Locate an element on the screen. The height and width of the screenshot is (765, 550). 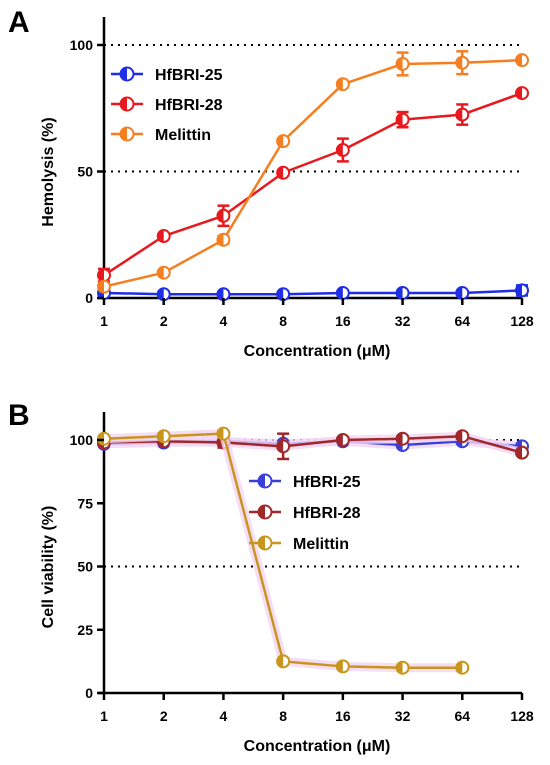
panel-a-letter: A is located at coordinates (19, 22).